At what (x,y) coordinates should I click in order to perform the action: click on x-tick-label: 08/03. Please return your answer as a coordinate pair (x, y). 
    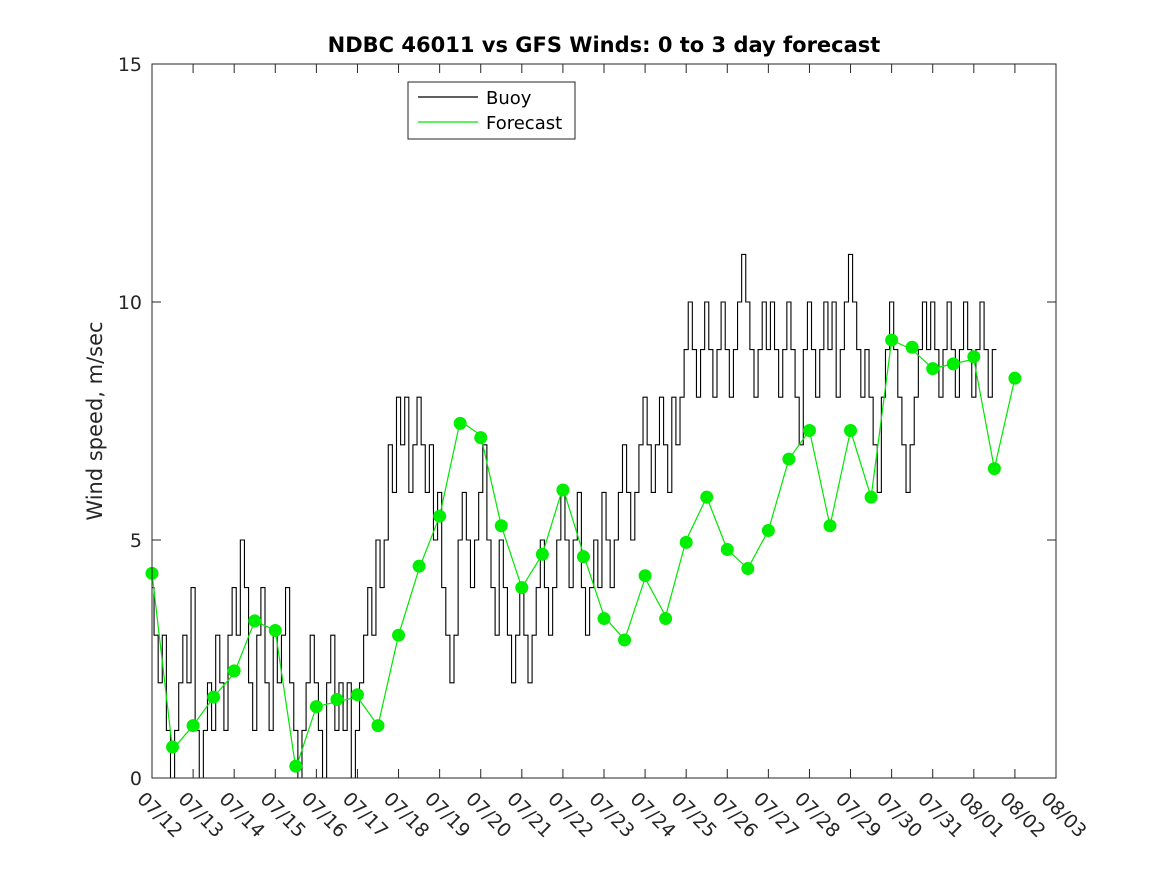
    Looking at the image, I should click on (1063, 815).